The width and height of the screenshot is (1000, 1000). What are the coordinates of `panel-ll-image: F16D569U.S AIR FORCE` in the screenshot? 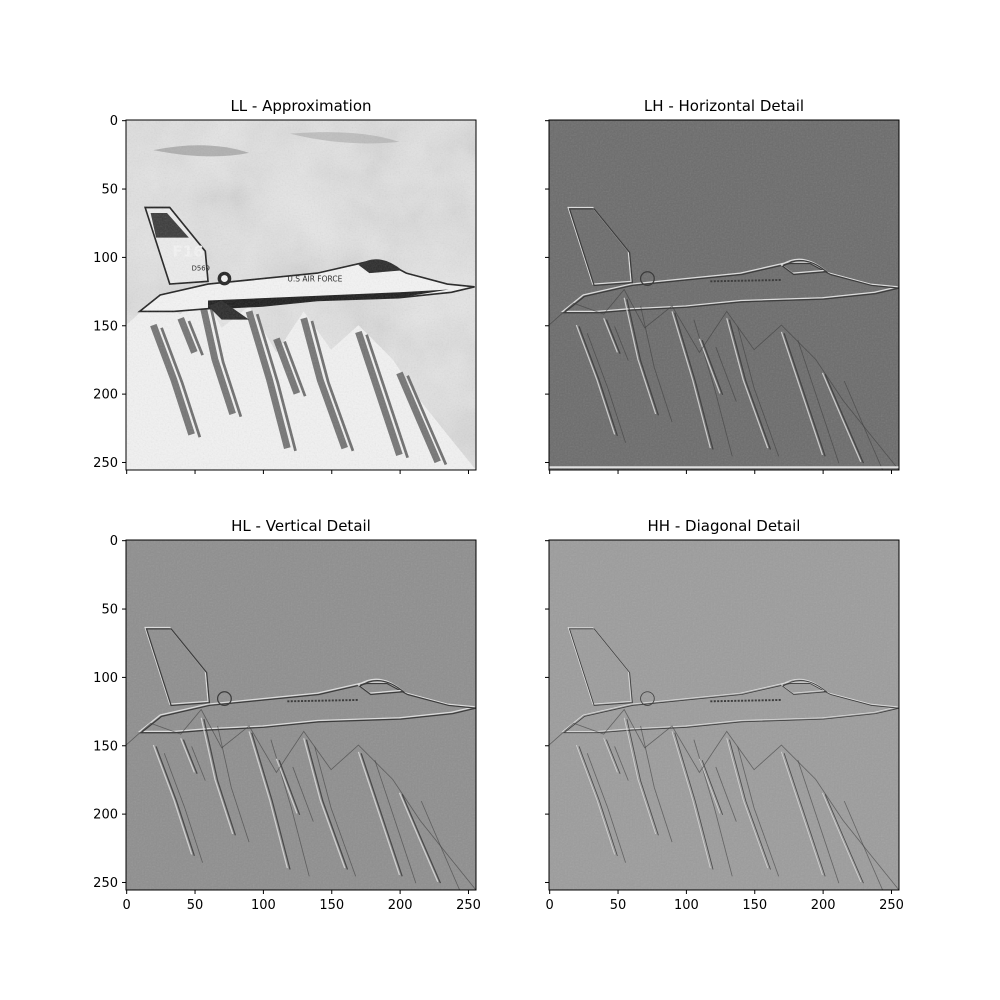 It's located at (301, 295).